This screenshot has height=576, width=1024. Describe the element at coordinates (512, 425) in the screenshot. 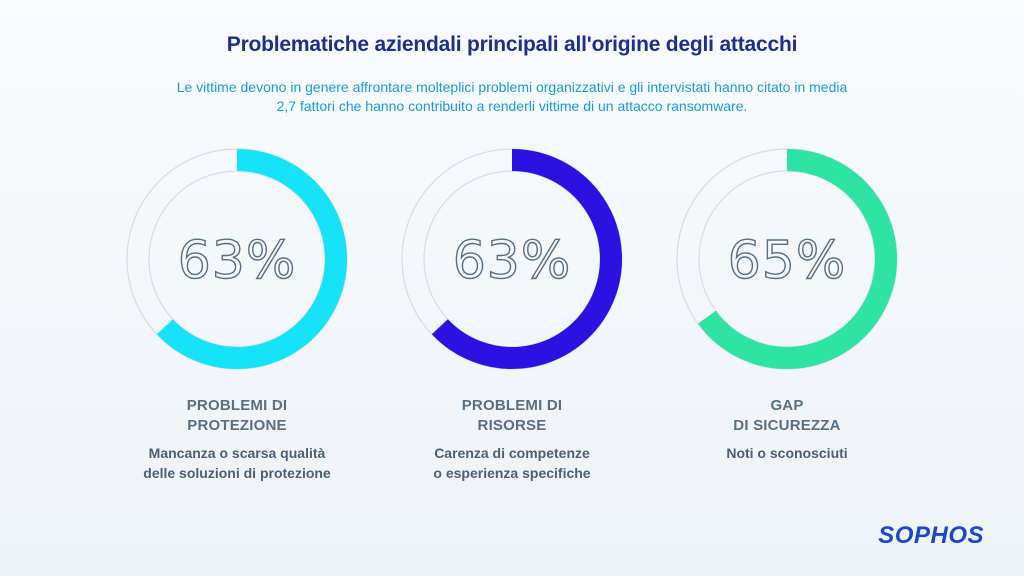

I see `category-title-line: RISORSE` at that location.